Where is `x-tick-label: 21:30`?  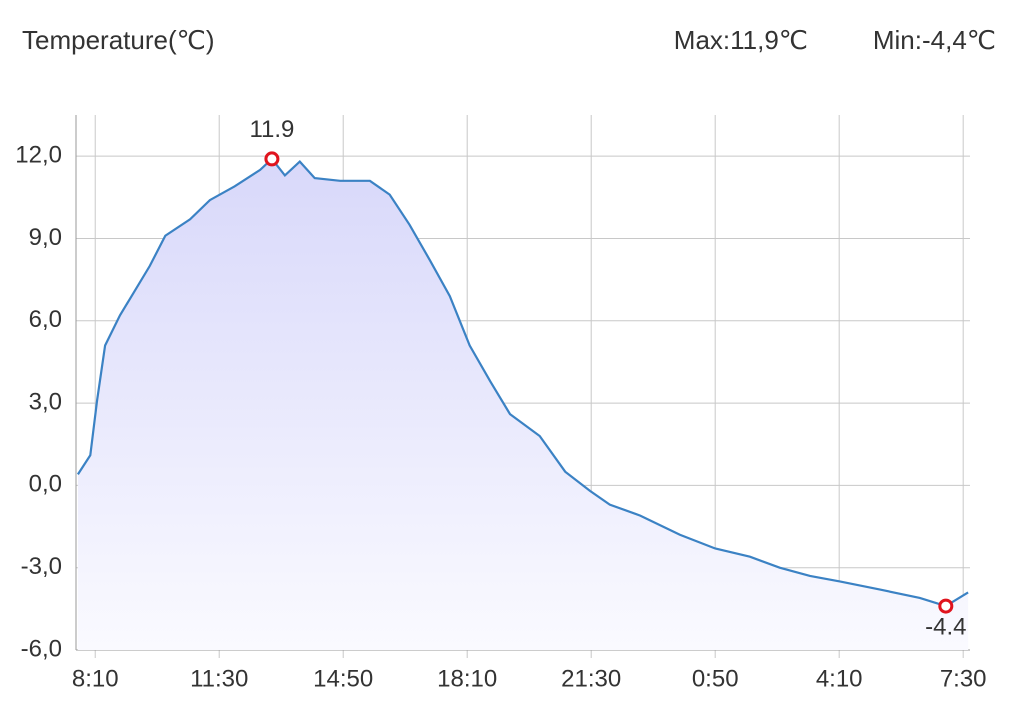
x-tick-label: 21:30 is located at coordinates (591, 678).